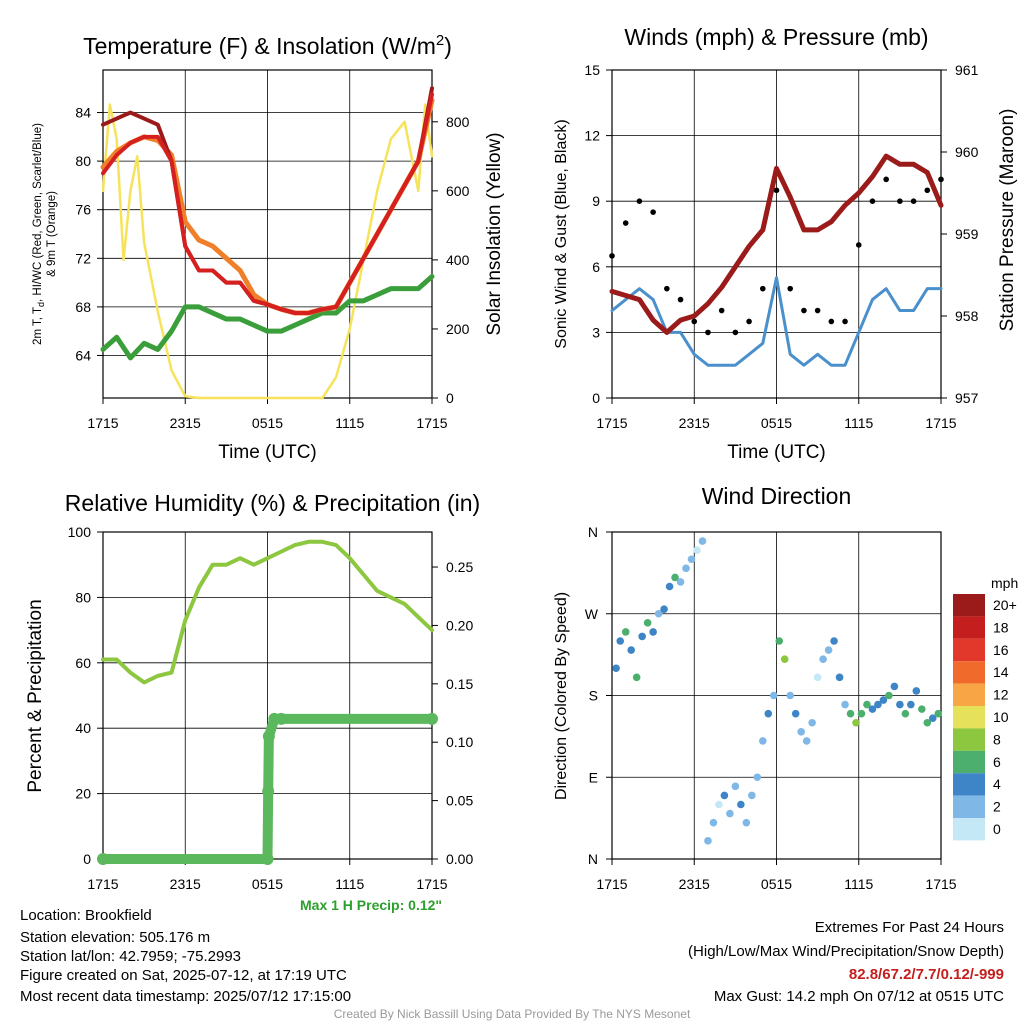 The width and height of the screenshot is (1024, 1024). What do you see at coordinates (1001, 672) in the screenshot?
I see `legend-label: 14` at bounding box center [1001, 672].